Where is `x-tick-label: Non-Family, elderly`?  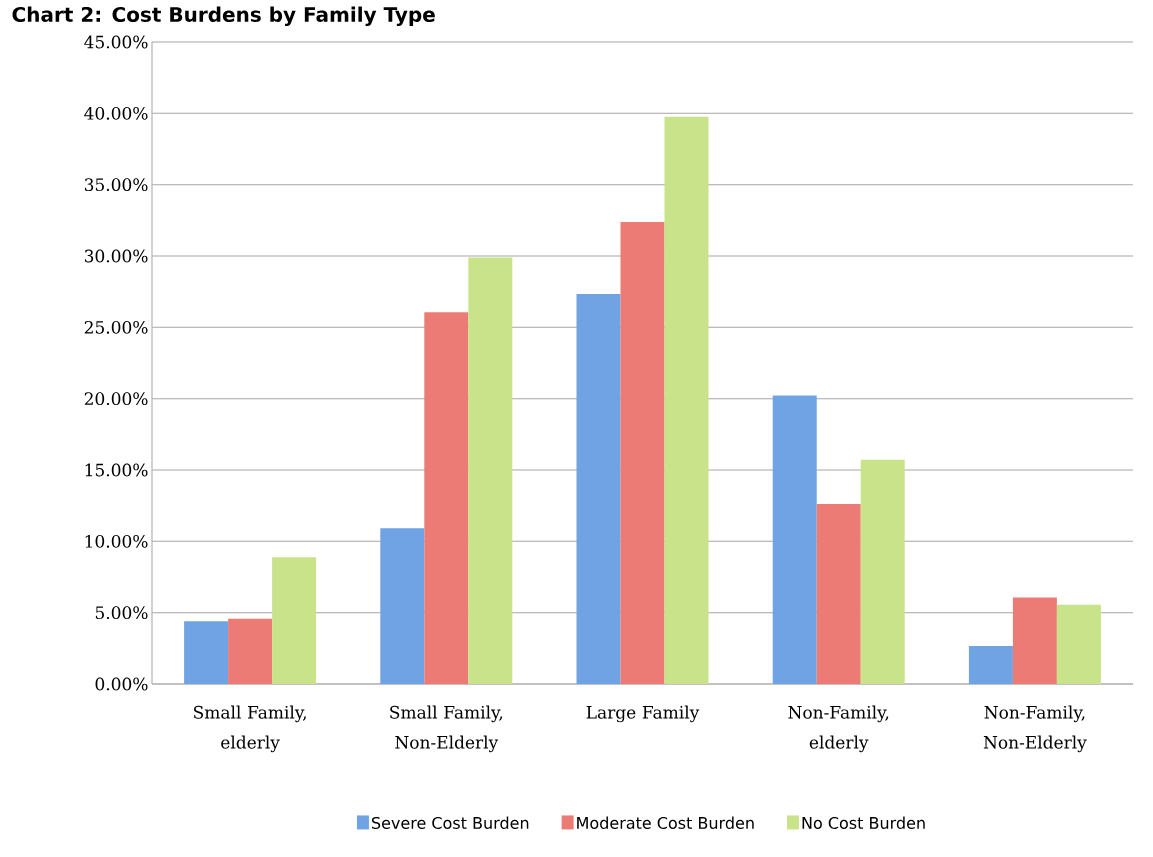 x-tick-label: Non-Family, elderly is located at coordinates (838, 729).